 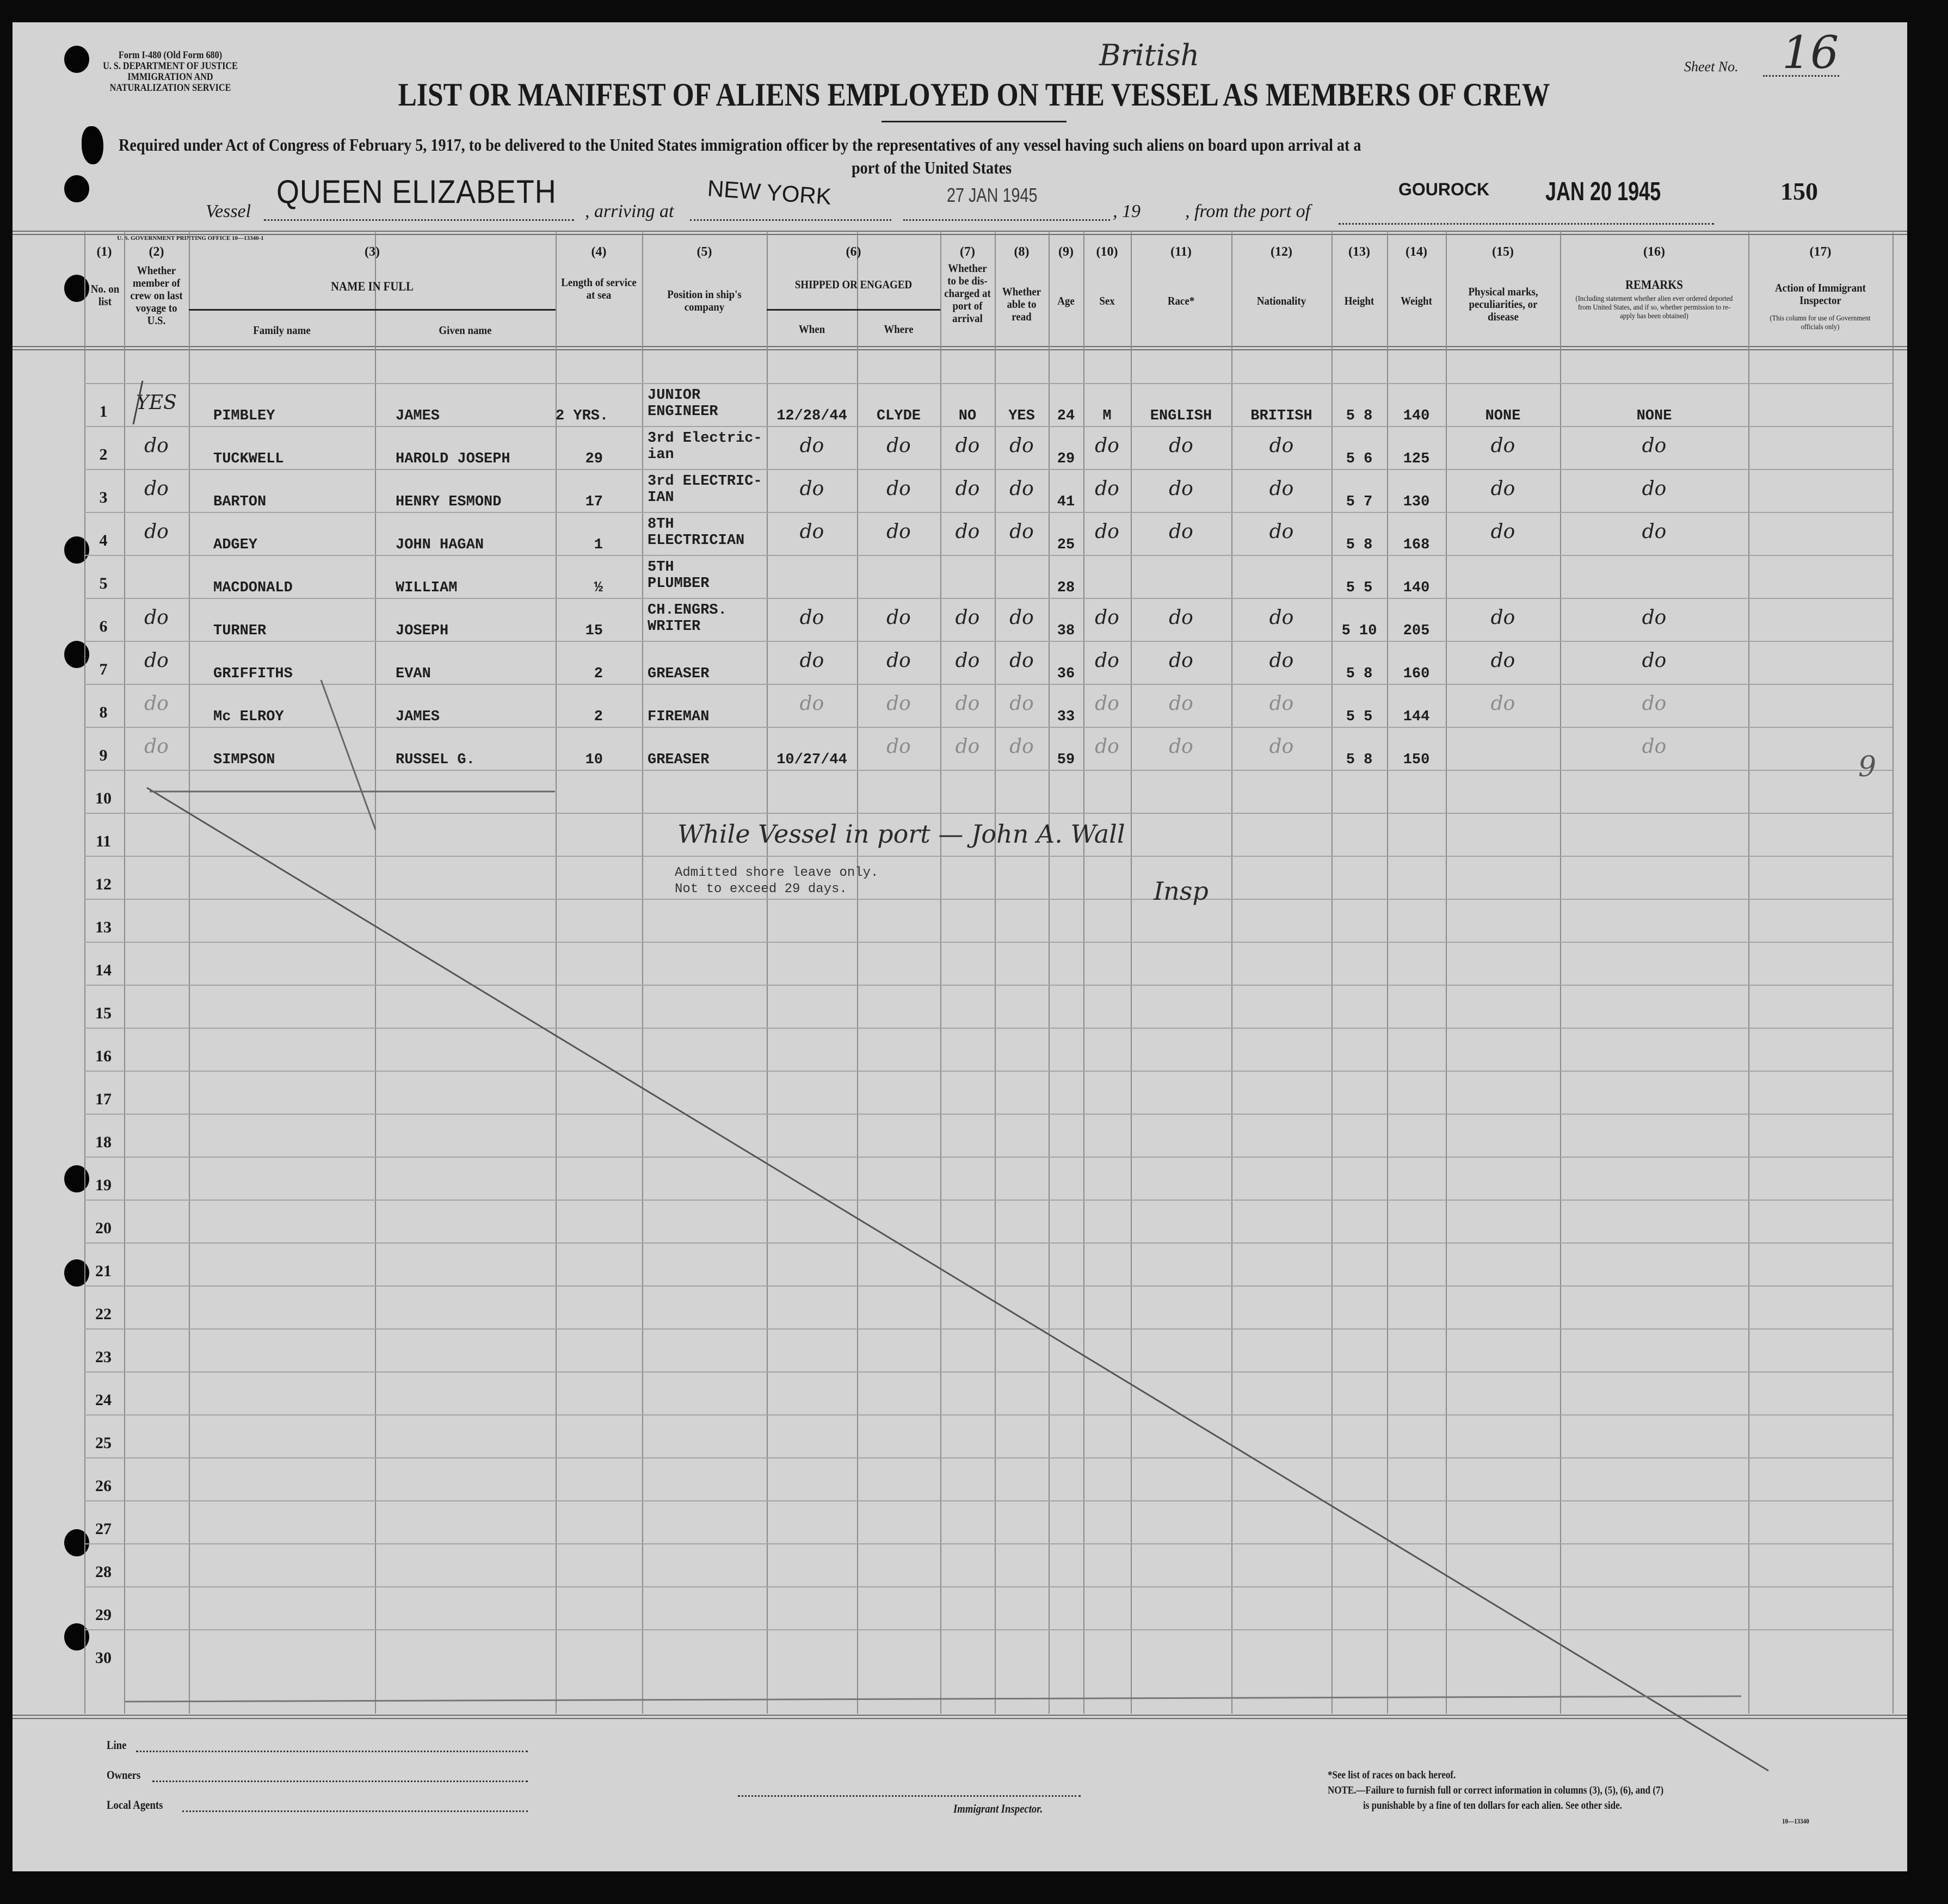 I want to click on row-number: 24, so click(x=104, y=1400).